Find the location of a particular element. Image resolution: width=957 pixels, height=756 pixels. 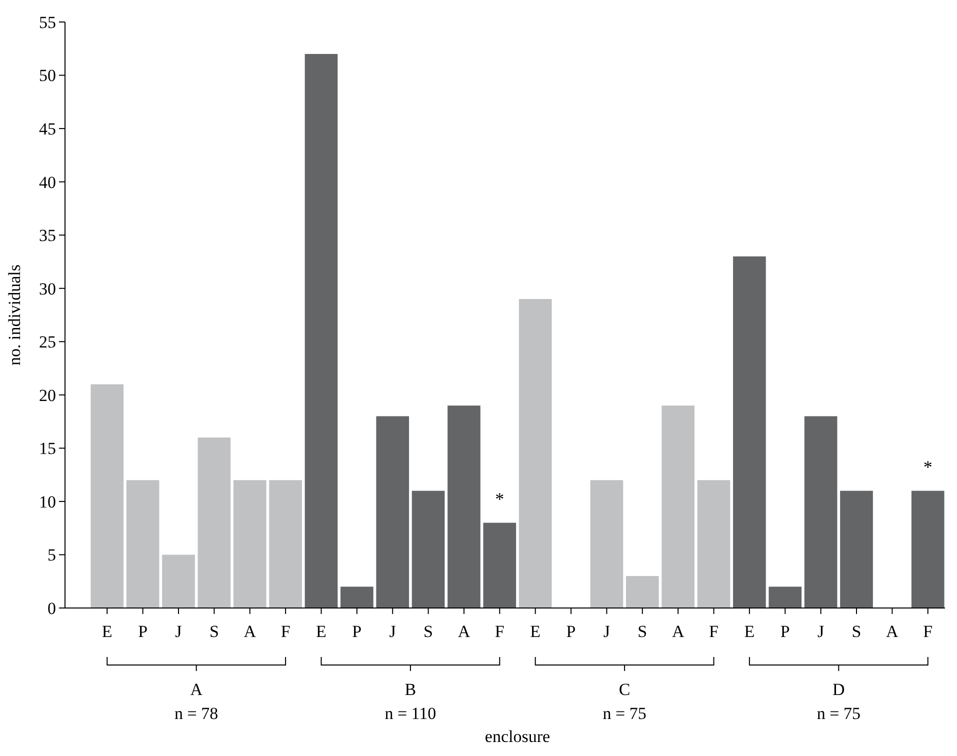

text: D is located at coordinates (838, 689).